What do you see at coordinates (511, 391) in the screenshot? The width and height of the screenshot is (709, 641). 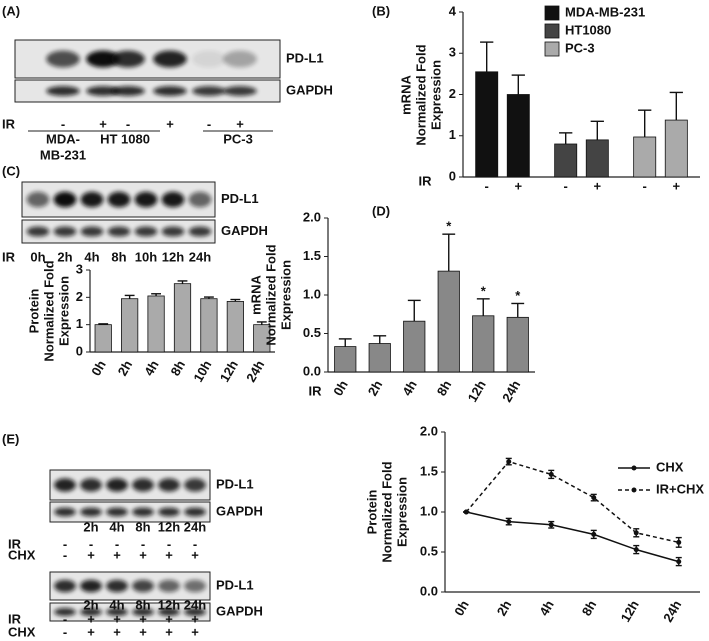 I see `x-tick-label: 24h` at bounding box center [511, 391].